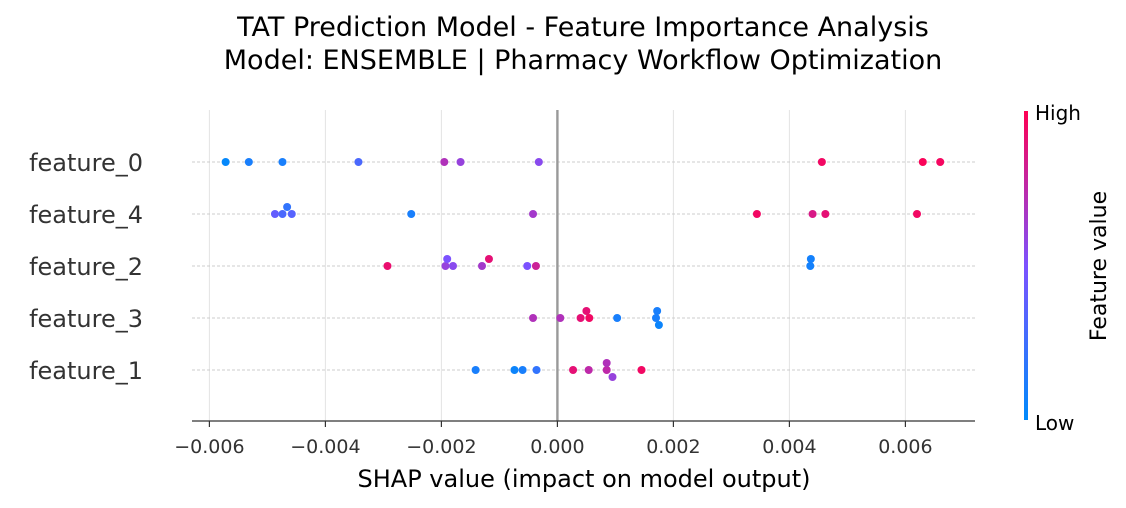 The height and width of the screenshot is (508, 1126). I want to click on x-tick-label: 0.006, so click(905, 447).